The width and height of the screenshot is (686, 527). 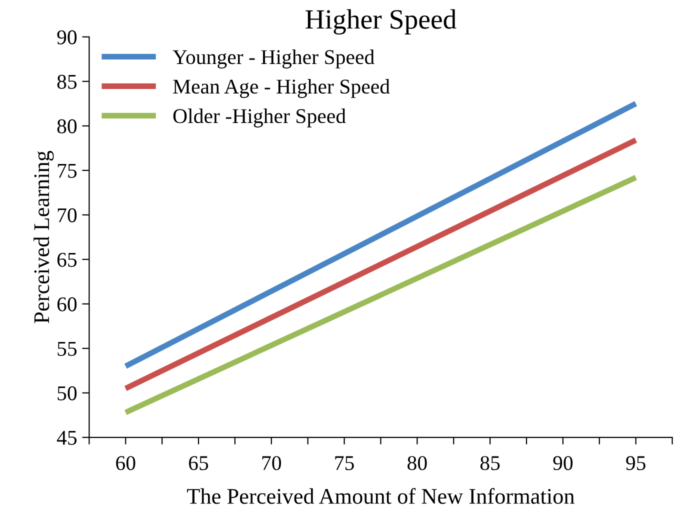 I want to click on x-tick-label: 60, so click(x=126, y=463).